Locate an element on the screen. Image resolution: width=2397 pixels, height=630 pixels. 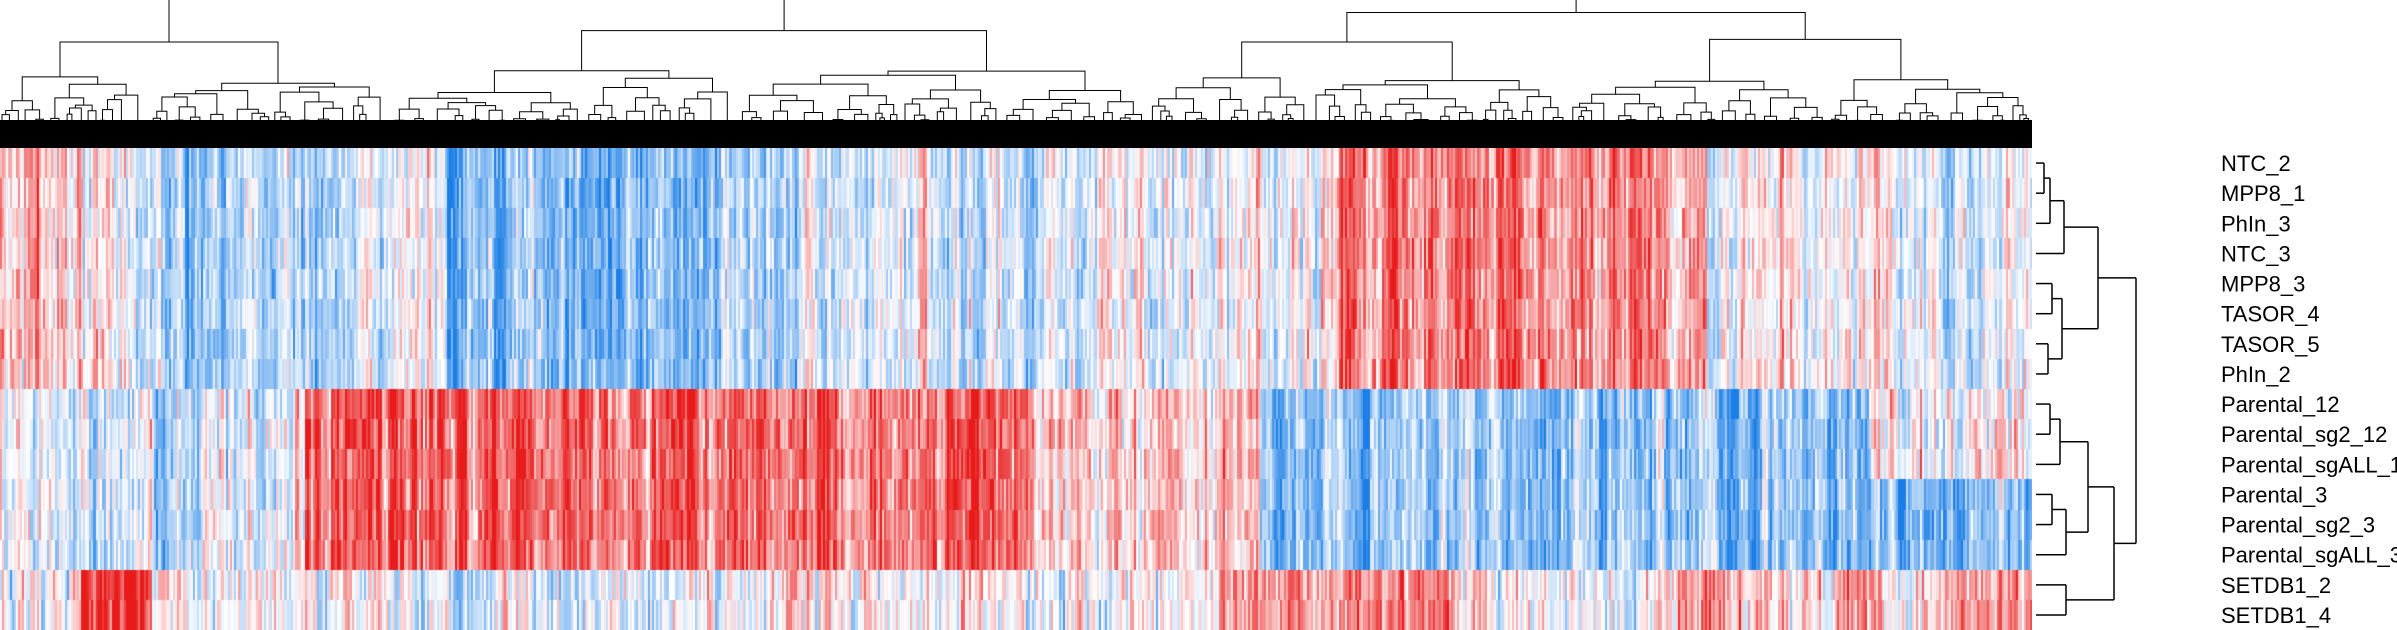
row-label: Parental_sg2_3 is located at coordinates (2298, 525).